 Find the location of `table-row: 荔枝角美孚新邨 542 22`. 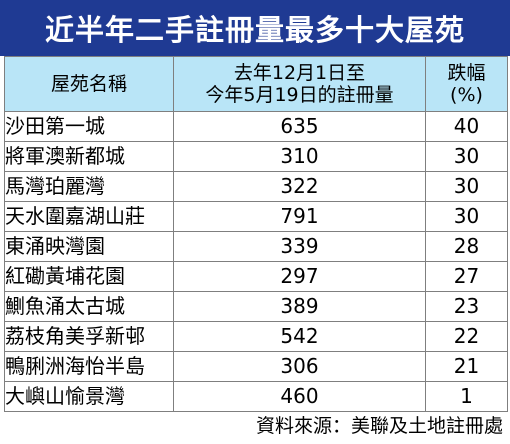

table-row: 荔枝角美孚新邨 542 22 is located at coordinates (256, 336).